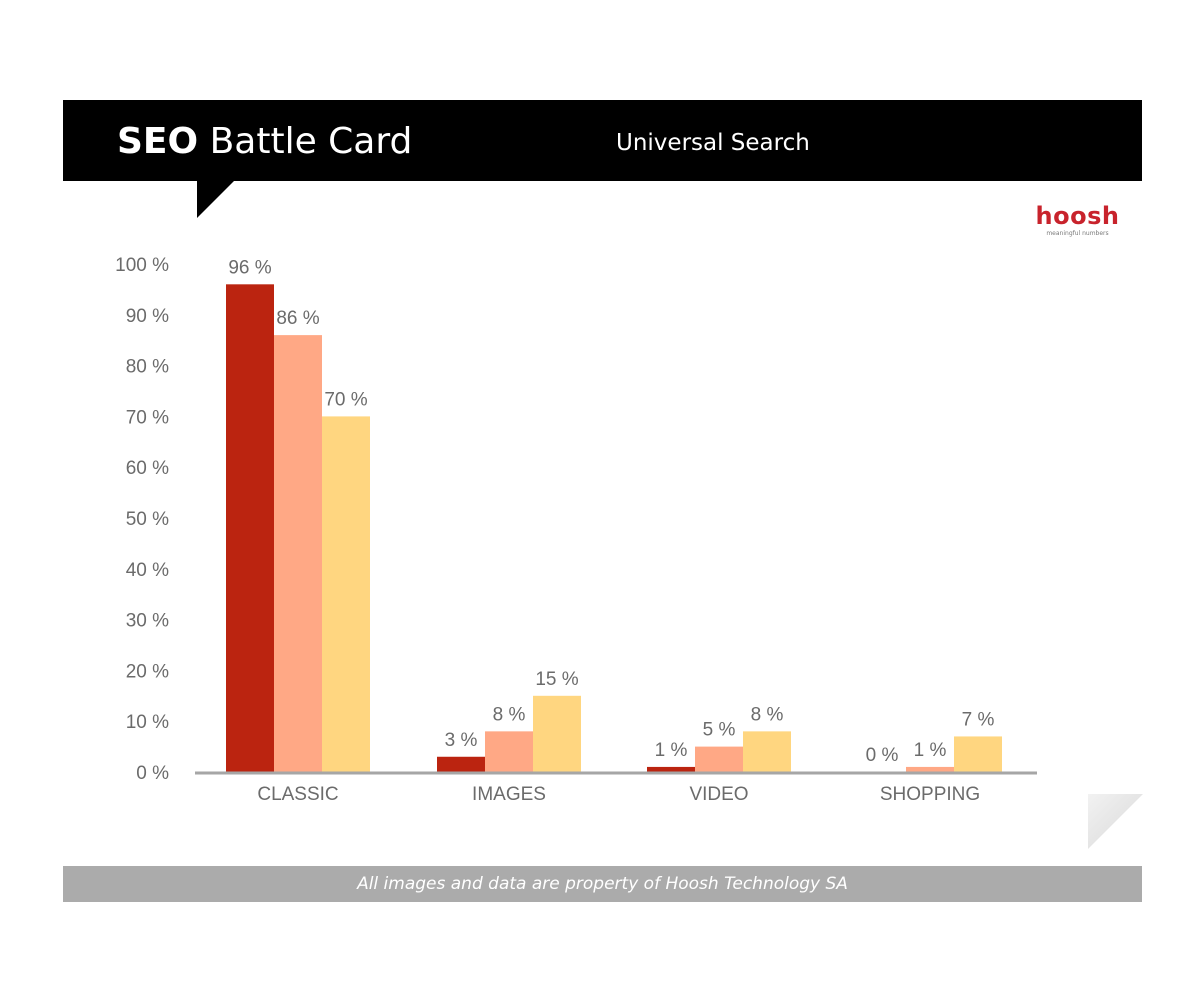 This screenshot has width=1200, height=1000. Describe the element at coordinates (718, 794) in the screenshot. I see `x-category-label: VIDEO` at that location.